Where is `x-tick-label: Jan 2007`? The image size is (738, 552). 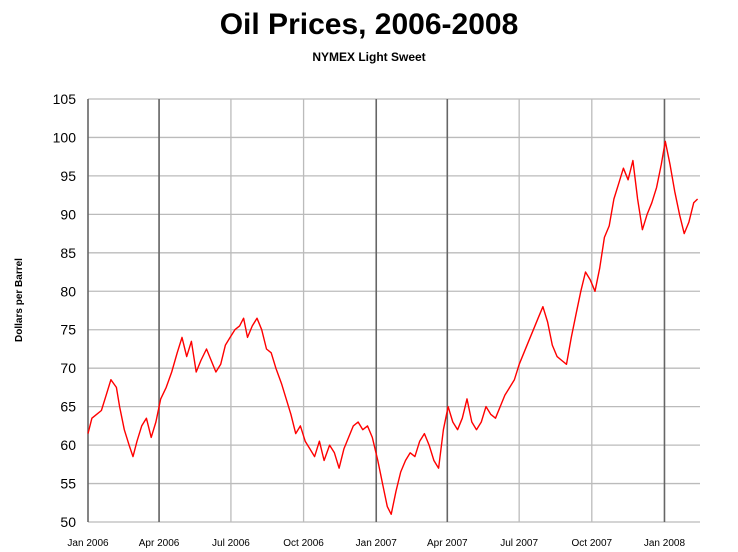
x-tick-label: Jan 2007 is located at coordinates (377, 543).